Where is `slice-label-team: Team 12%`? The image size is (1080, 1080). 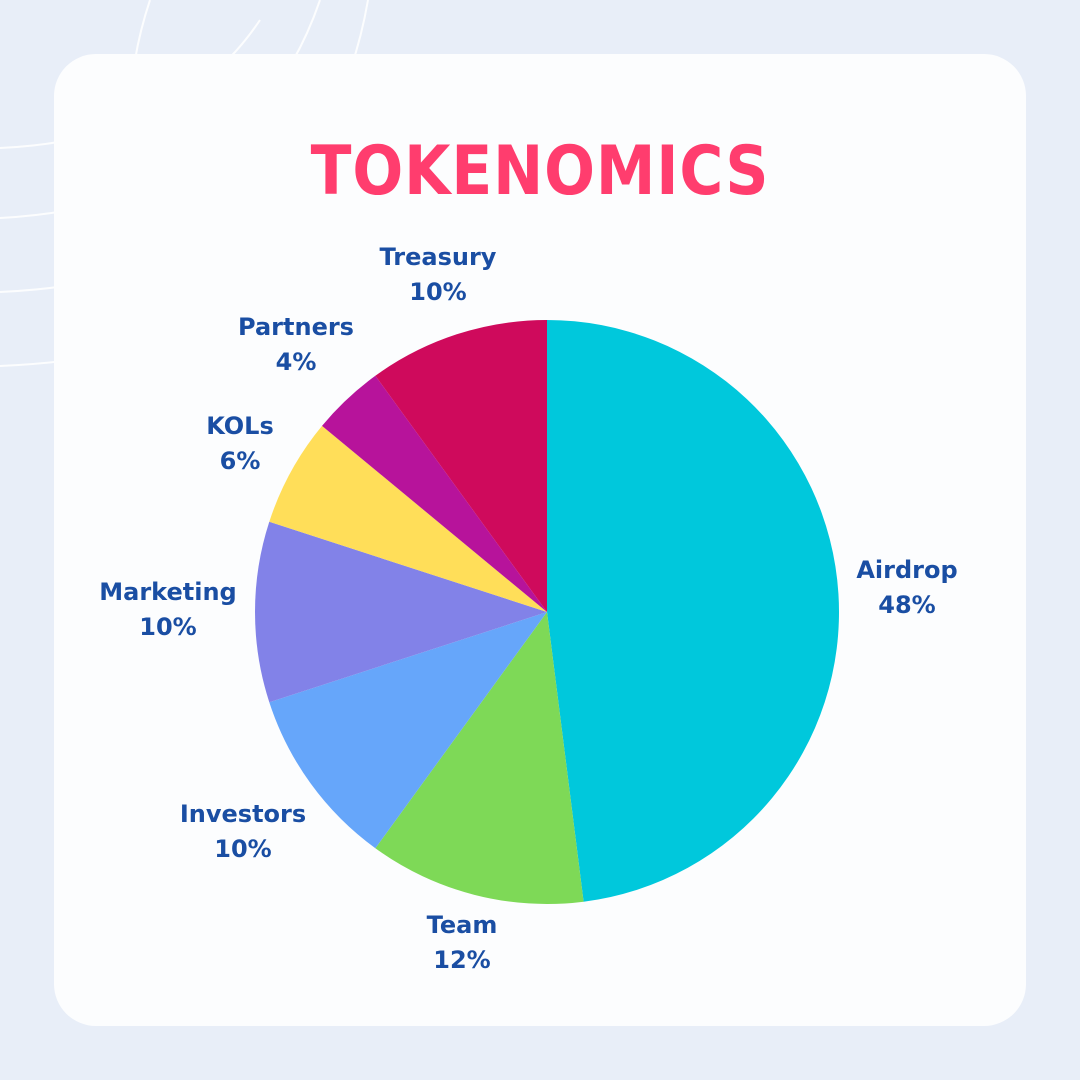 slice-label-team: Team 12% is located at coordinates (462, 943).